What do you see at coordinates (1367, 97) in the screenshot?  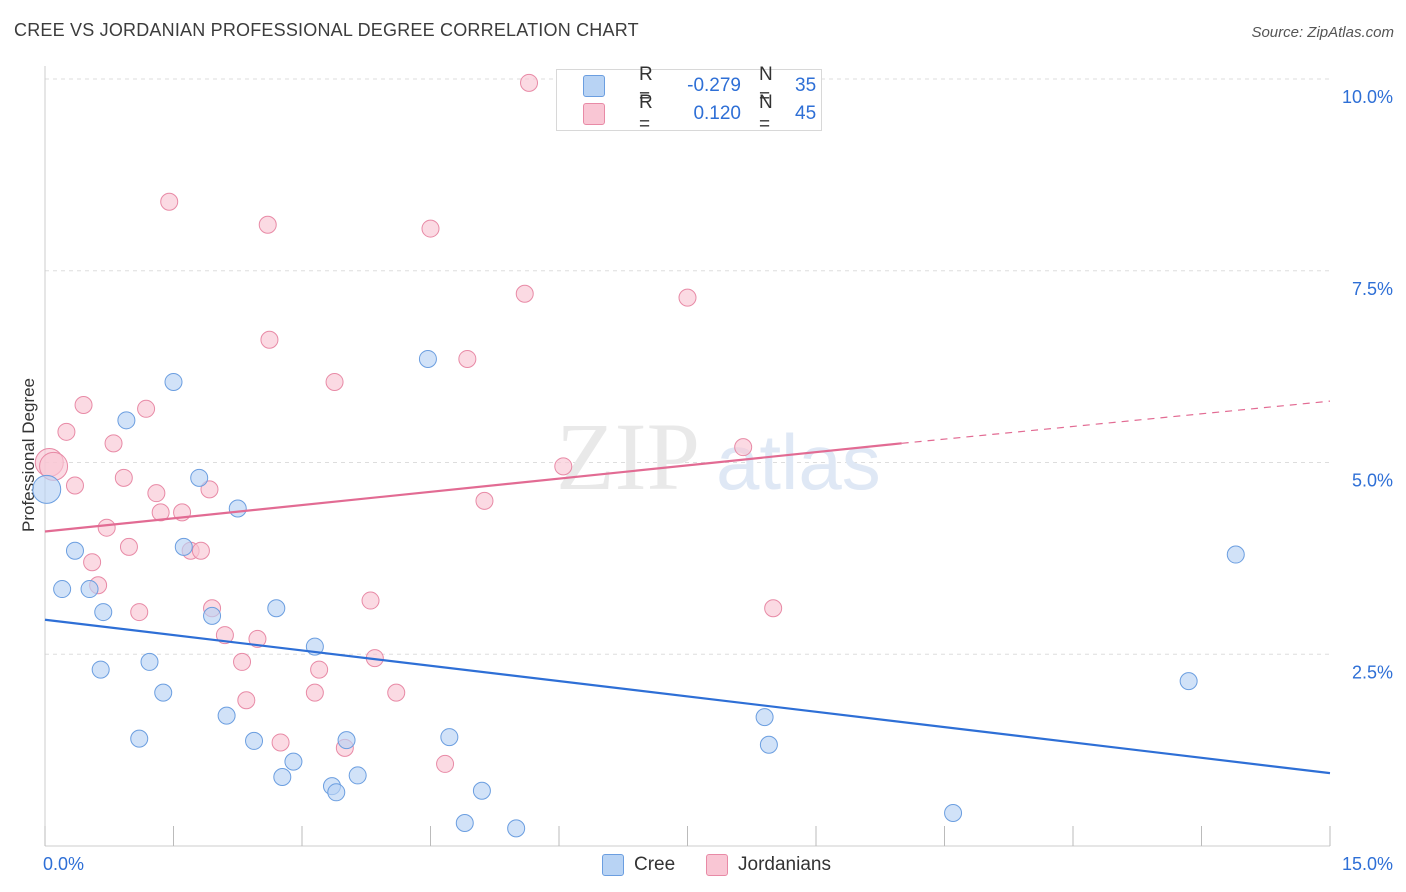 I see `y-tick-label: 10.0%` at bounding box center [1367, 97].